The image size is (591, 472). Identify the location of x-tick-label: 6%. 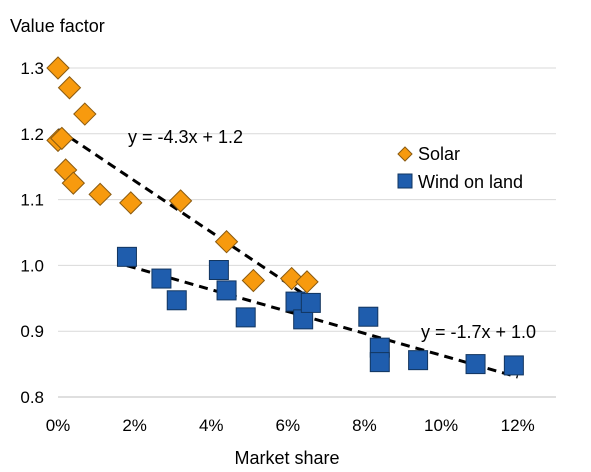
(288, 425).